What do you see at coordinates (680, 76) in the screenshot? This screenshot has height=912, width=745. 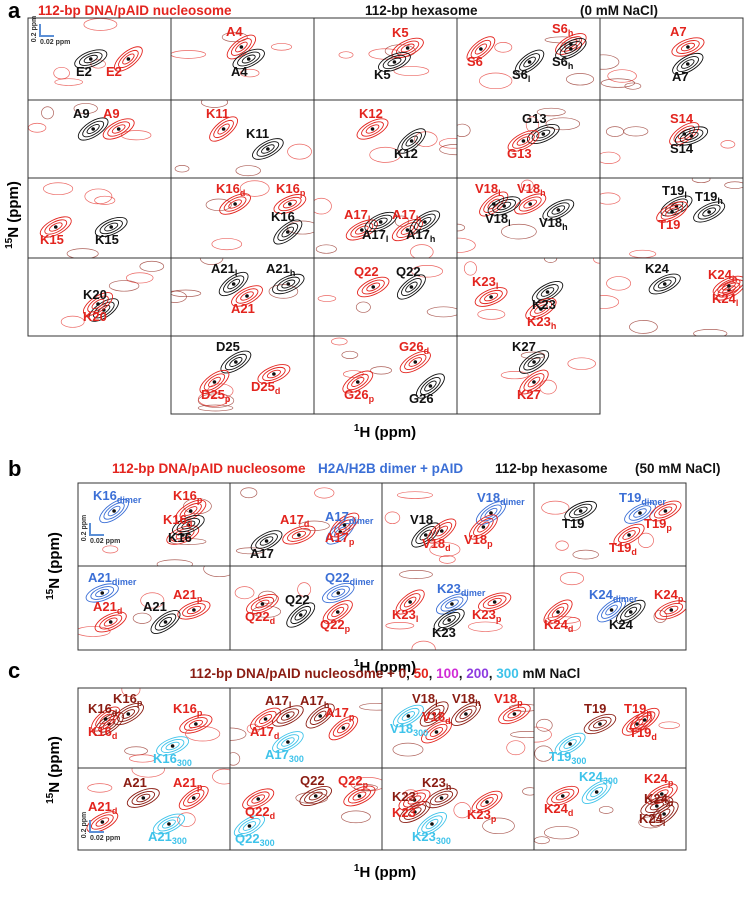 I see `residue-name: A7` at bounding box center [680, 76].